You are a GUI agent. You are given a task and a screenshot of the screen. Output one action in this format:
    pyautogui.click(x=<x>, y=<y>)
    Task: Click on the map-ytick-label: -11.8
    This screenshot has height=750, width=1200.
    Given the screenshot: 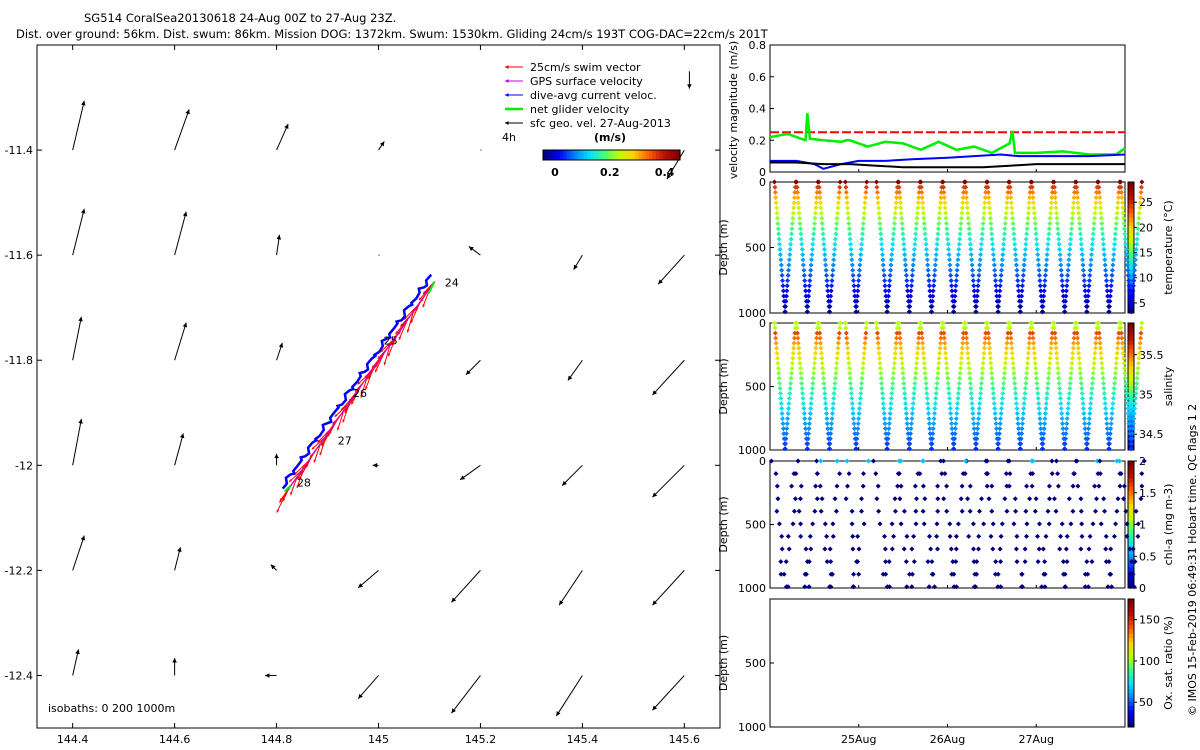 What is the action you would take?
    pyautogui.click(x=19, y=360)
    